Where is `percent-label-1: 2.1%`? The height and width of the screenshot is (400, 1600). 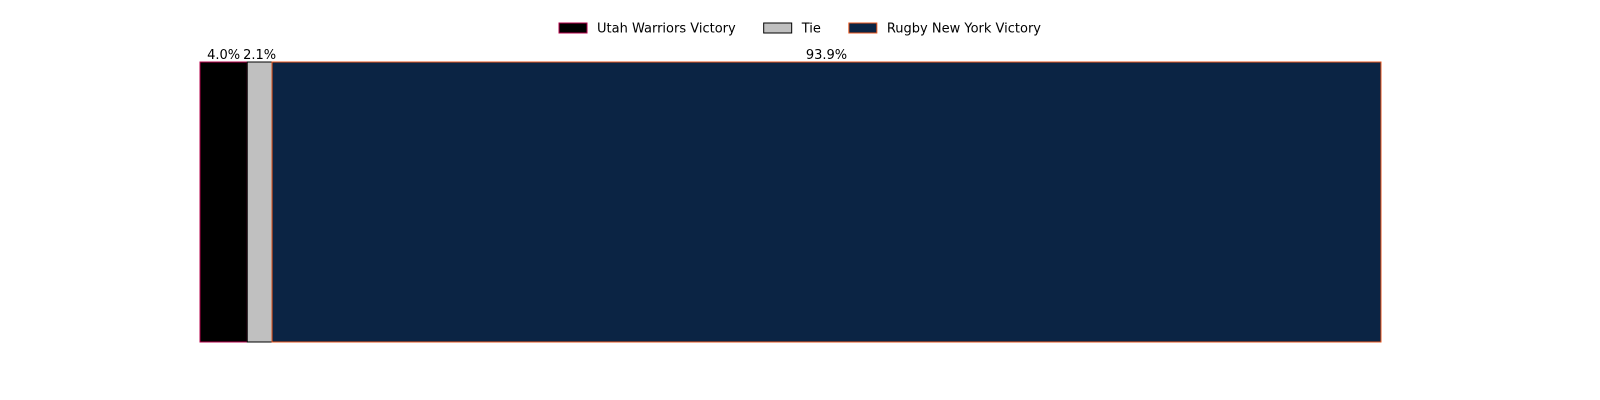 percent-label-1: 2.1% is located at coordinates (259, 55).